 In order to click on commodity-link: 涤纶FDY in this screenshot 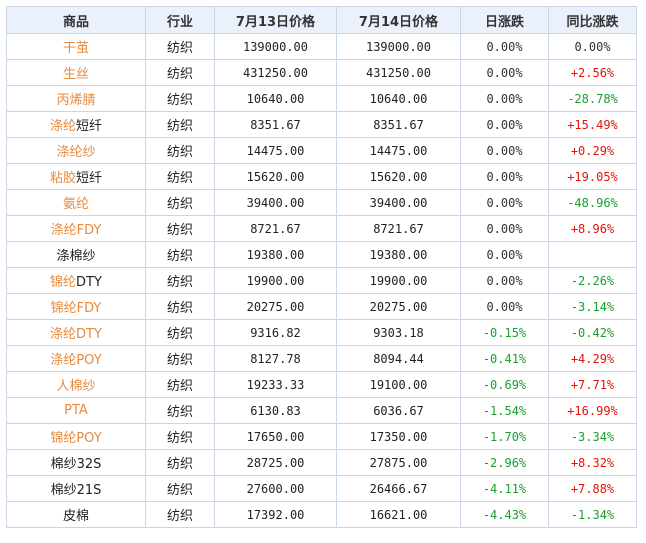, I will do `click(76, 230)`.